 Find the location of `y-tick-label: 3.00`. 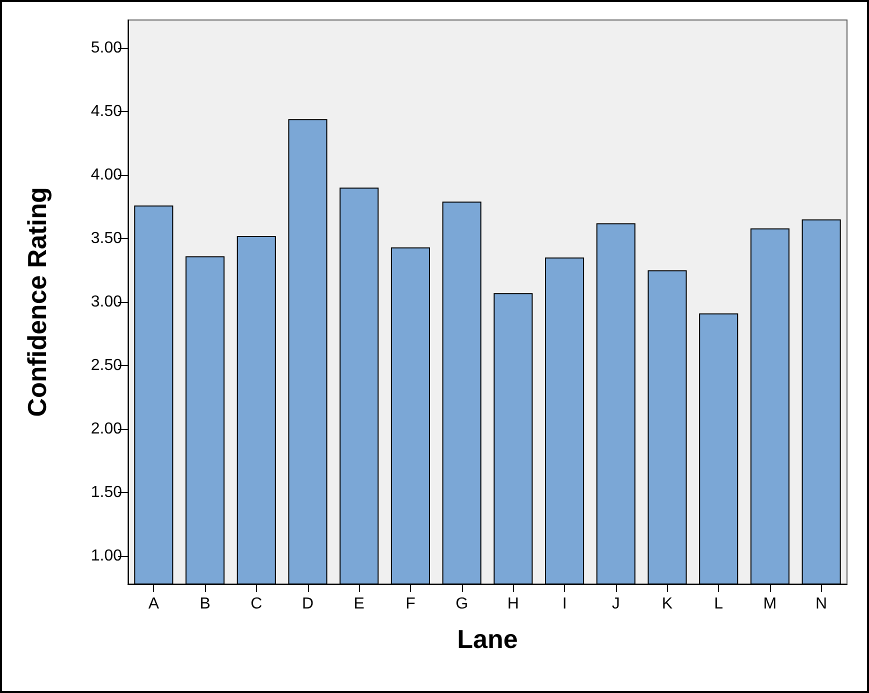

y-tick-label: 3.00 is located at coordinates (106, 302).